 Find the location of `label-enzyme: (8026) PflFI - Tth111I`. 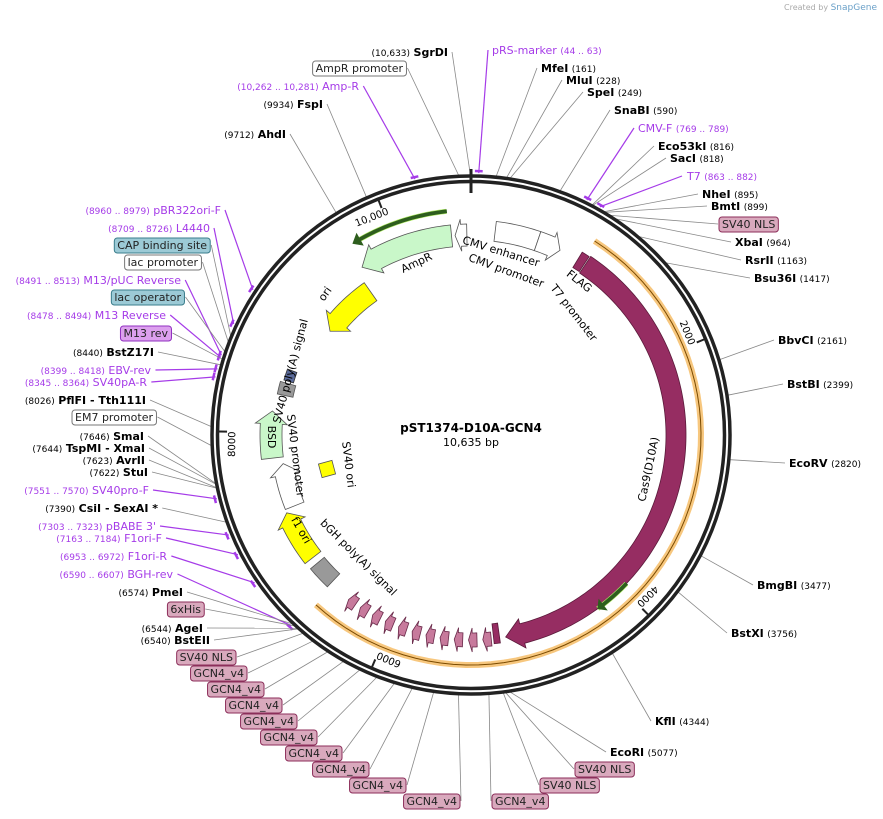

label-enzyme: (8026) PflFI - Tth111I is located at coordinates (85, 400).